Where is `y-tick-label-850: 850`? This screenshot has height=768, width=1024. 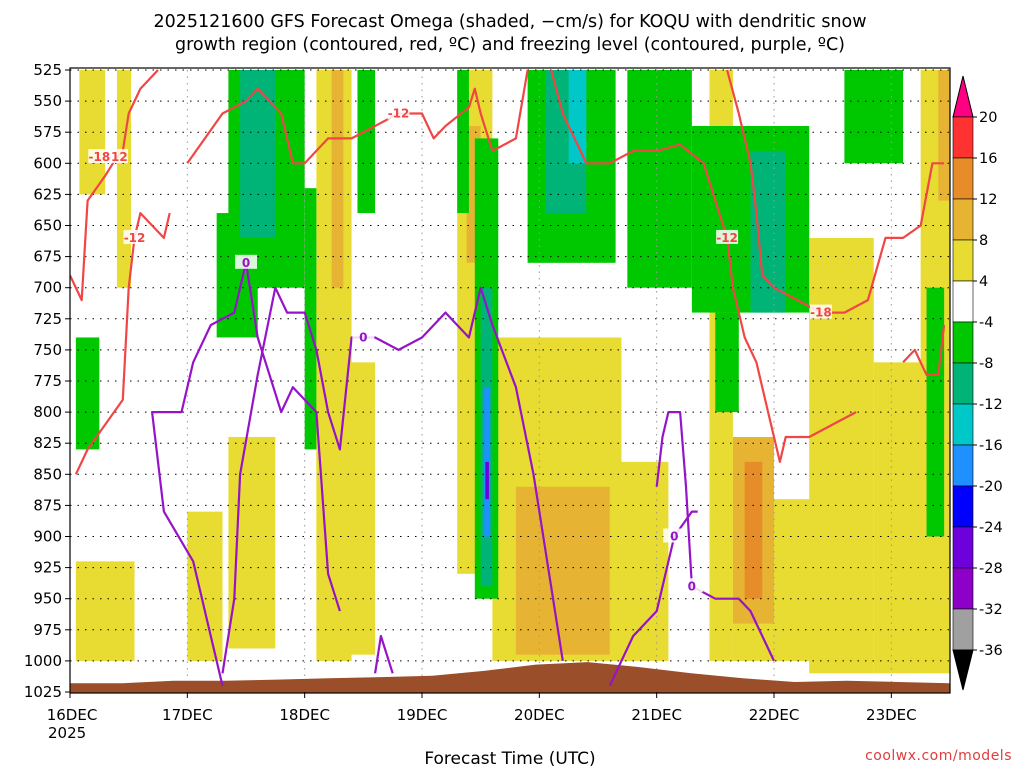
y-tick-label-850: 850 is located at coordinates (47, 474).